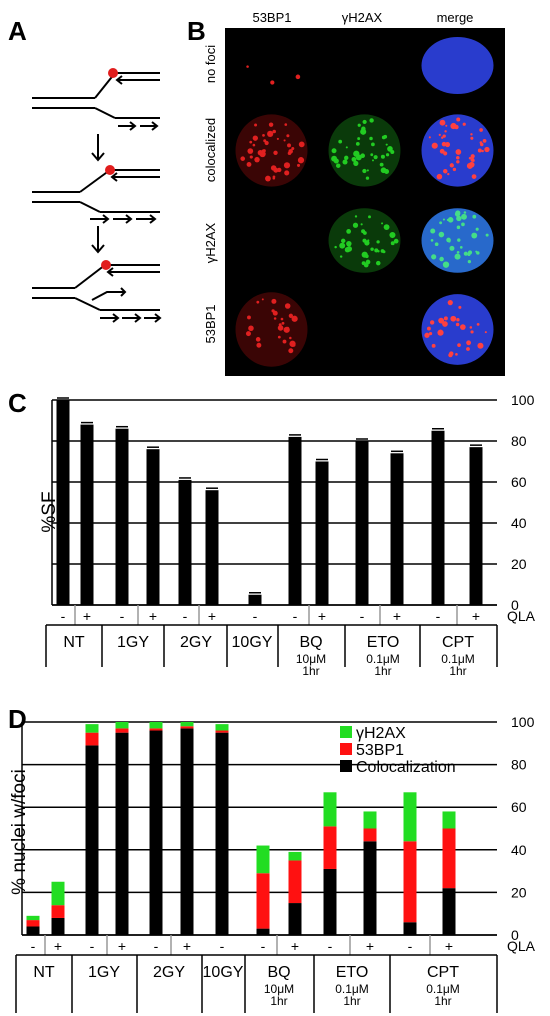  I want to click on condition-label: 1GY, so click(133, 642).